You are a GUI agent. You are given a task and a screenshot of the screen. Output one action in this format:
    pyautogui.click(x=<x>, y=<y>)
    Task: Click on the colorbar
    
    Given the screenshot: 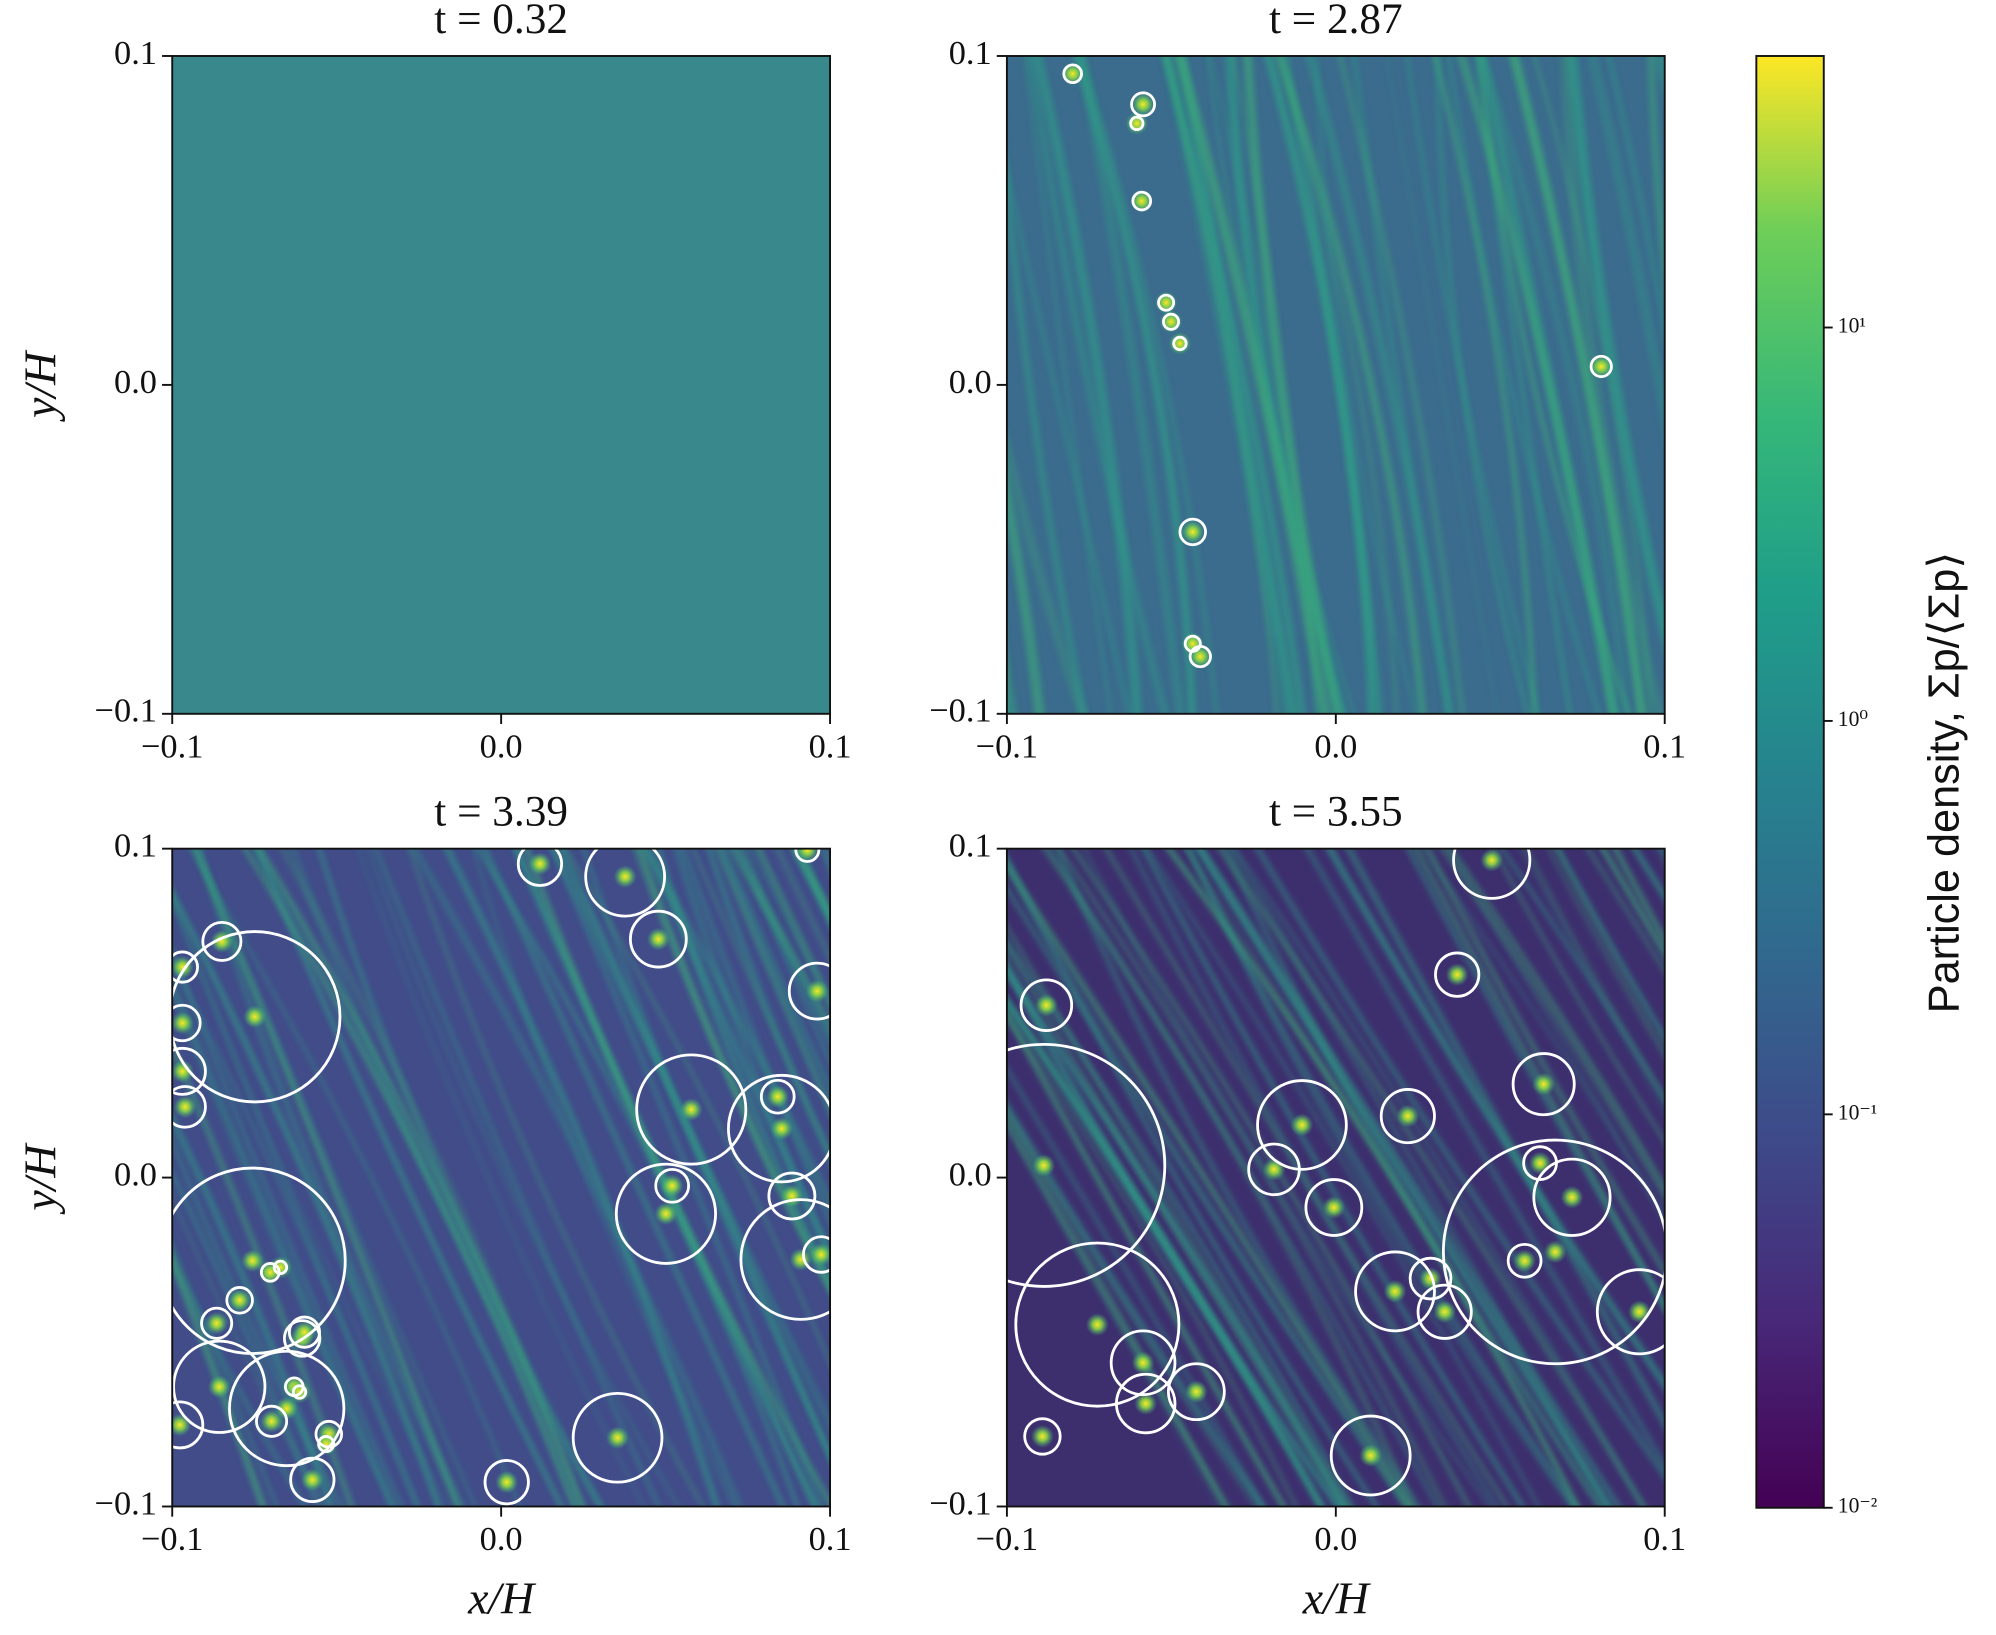 What is the action you would take?
    pyautogui.click(x=1790, y=782)
    